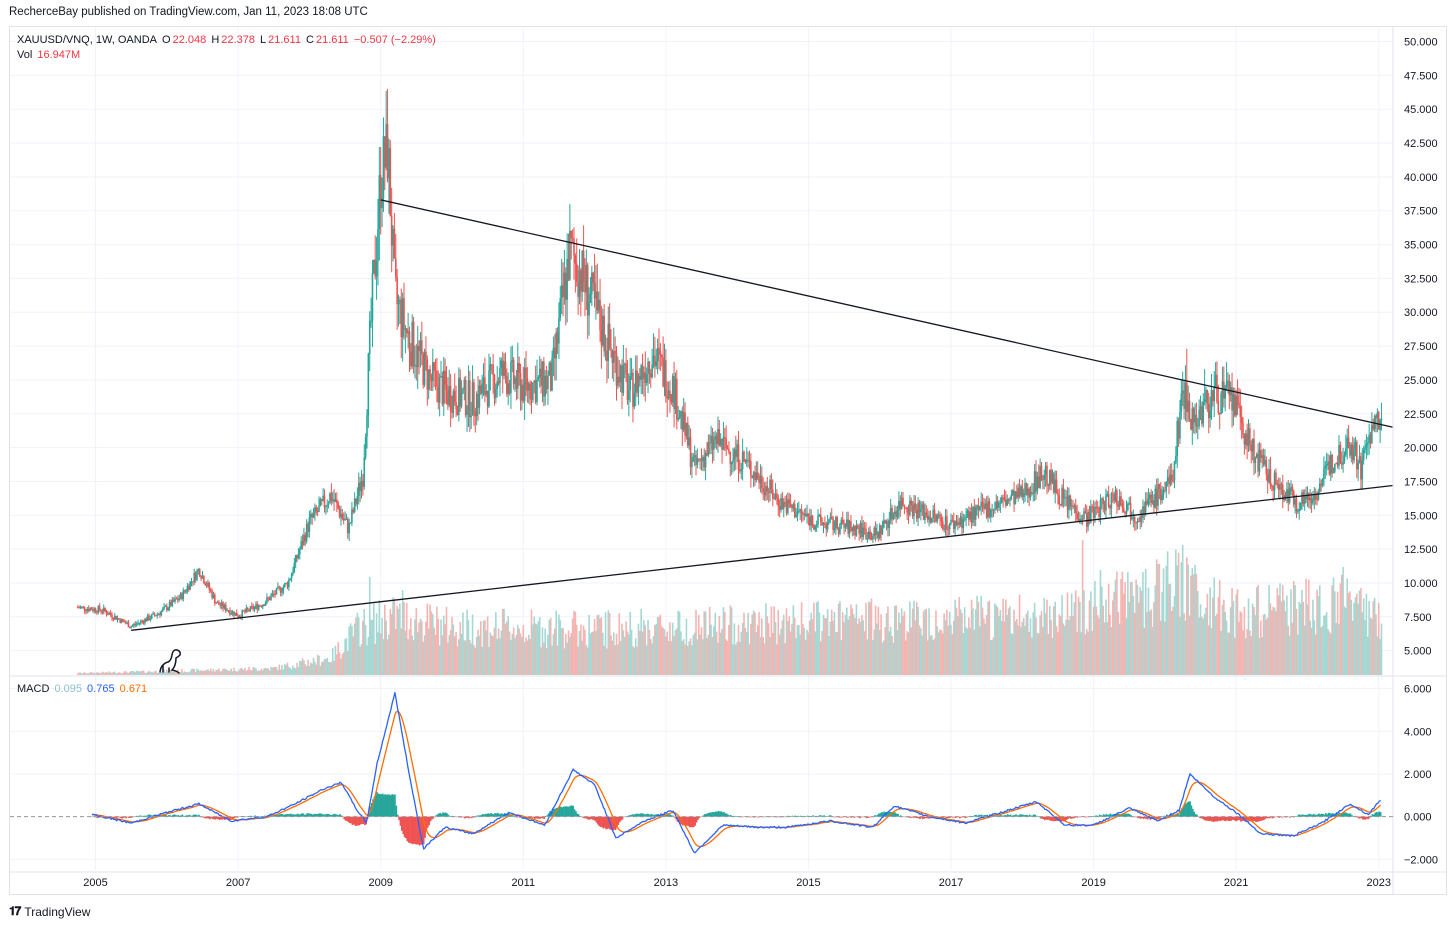 The image size is (1456, 927). What do you see at coordinates (1379, 883) in the screenshot?
I see `time-tick-label: 2023` at bounding box center [1379, 883].